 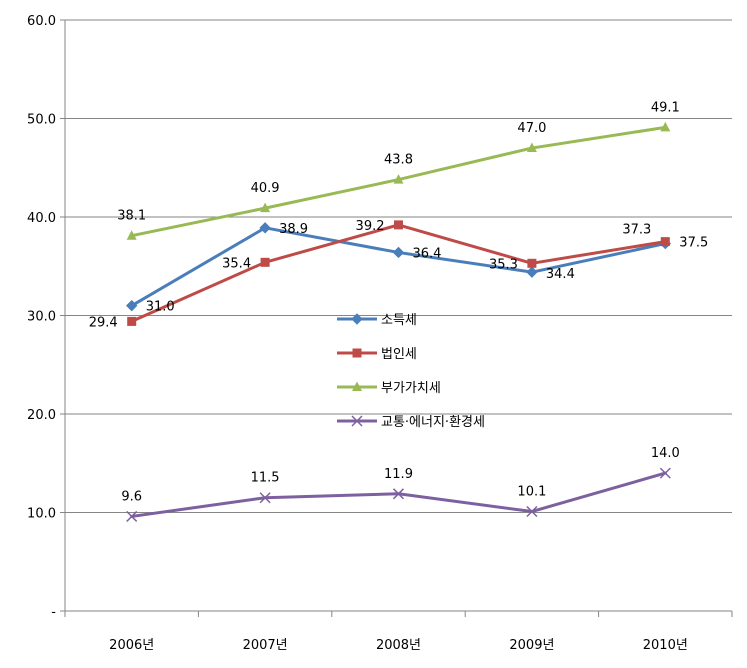 What do you see at coordinates (399, 354) in the screenshot?
I see `legend-label: 법인세` at bounding box center [399, 354].